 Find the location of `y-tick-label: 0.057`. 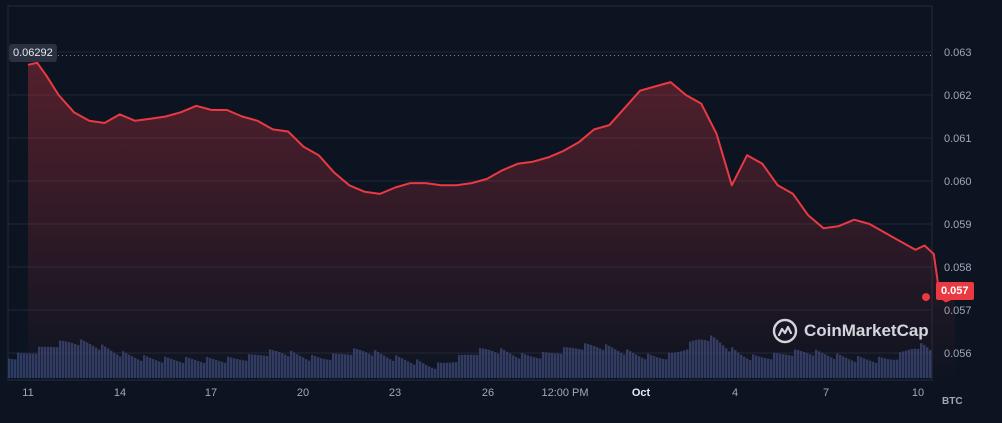

y-tick-label: 0.057 is located at coordinates (958, 311).